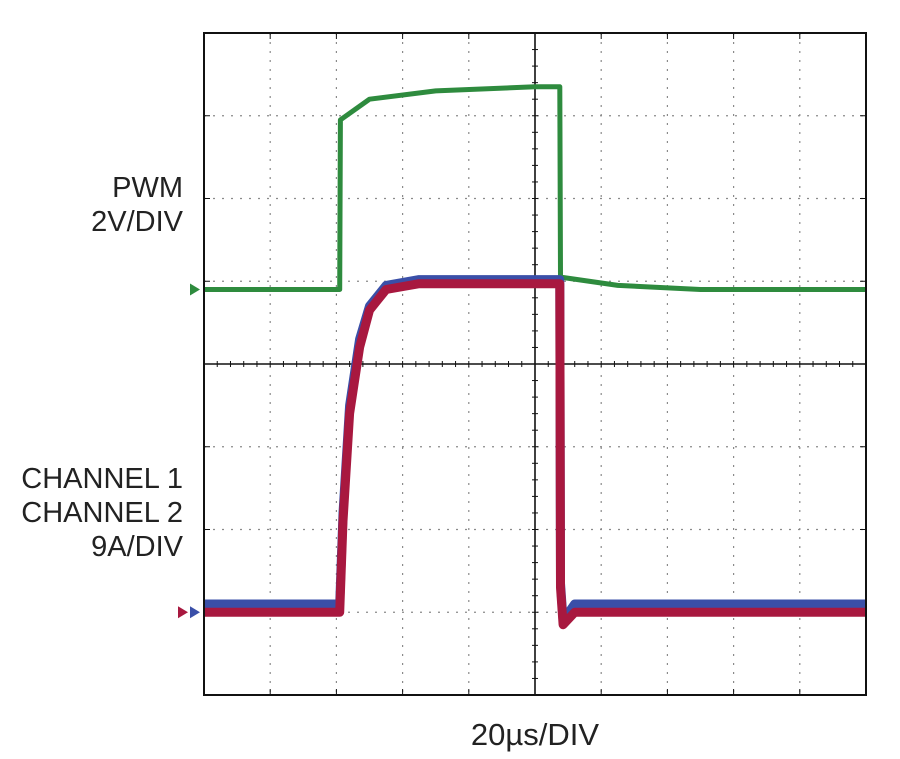 The width and height of the screenshot is (900, 759). Describe the element at coordinates (189, 451) in the screenshot. I see `ground-markers` at that location.